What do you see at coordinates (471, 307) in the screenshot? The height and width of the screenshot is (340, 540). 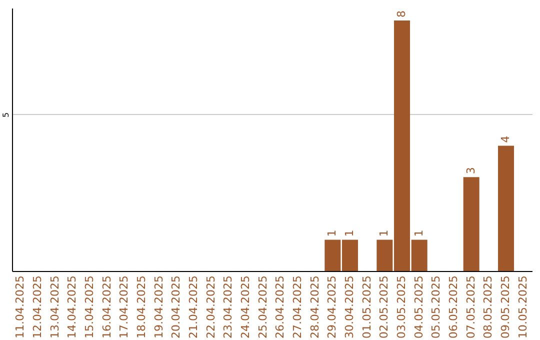 I see `x-tick-label: 07.05.2025` at bounding box center [471, 307].